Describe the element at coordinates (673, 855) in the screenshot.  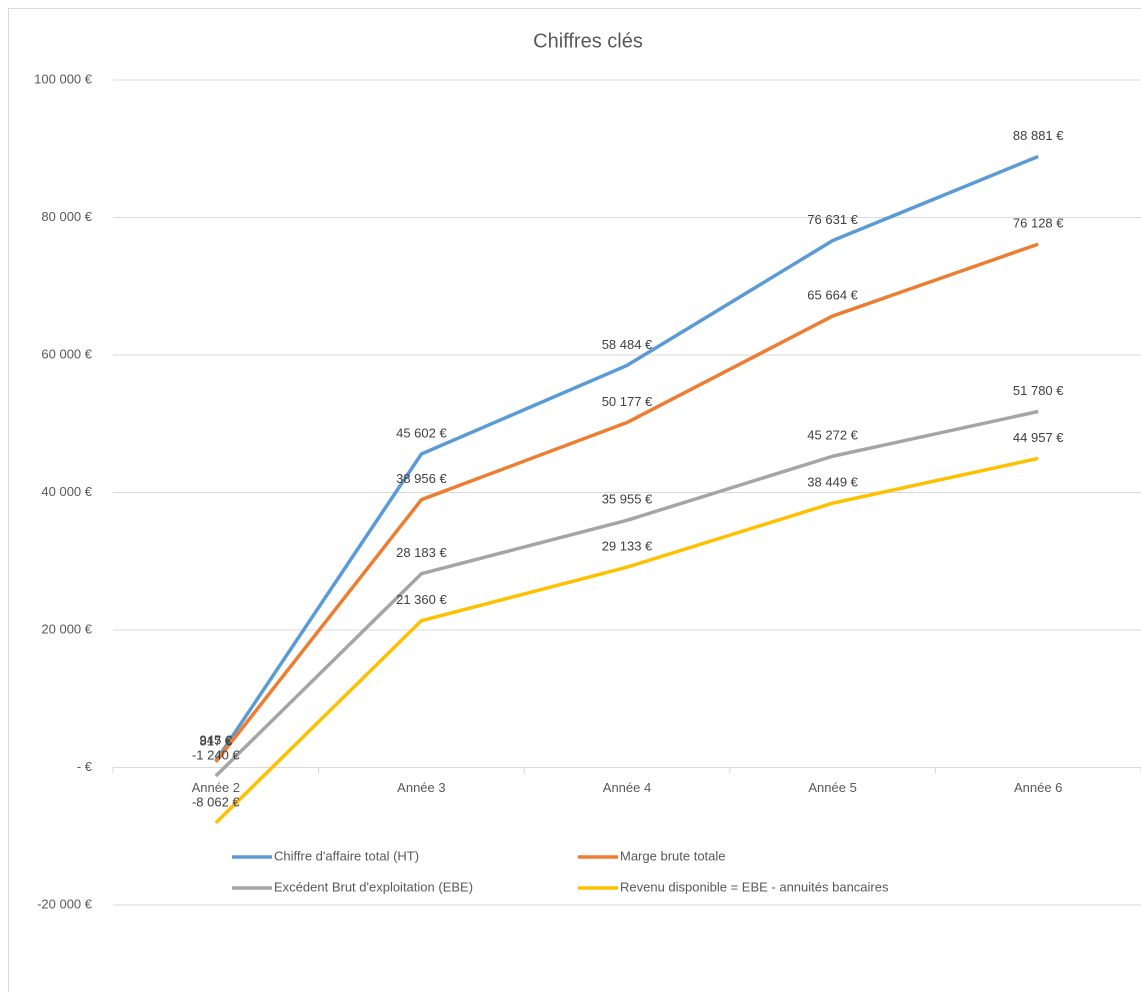
I see `legend-label: Marge brute totale` at that location.